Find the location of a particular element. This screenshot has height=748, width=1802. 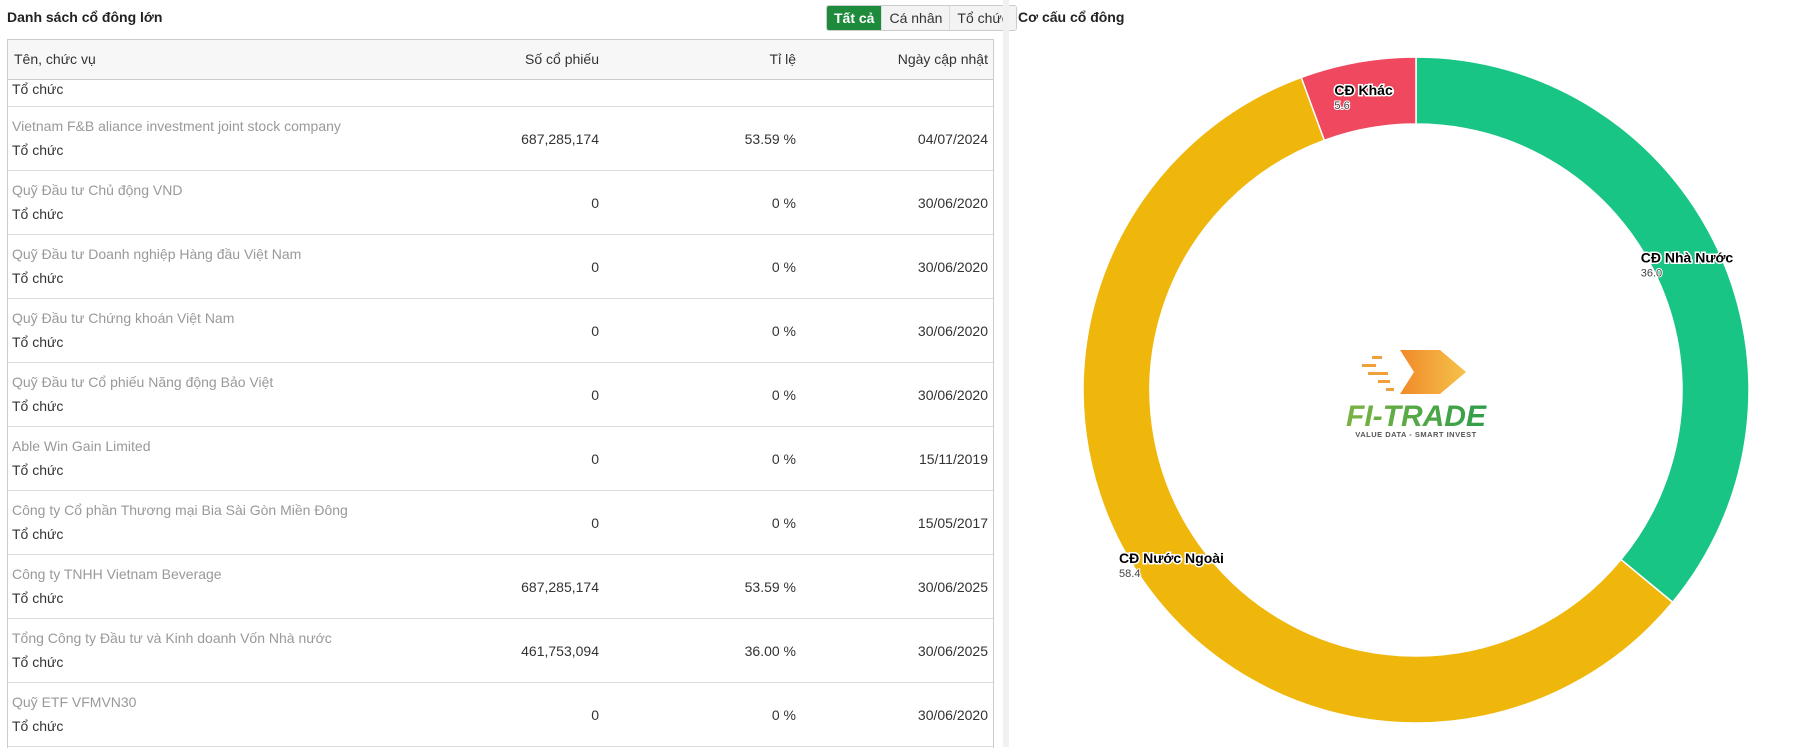

column-header: Tỉ lệ is located at coordinates (782, 59).